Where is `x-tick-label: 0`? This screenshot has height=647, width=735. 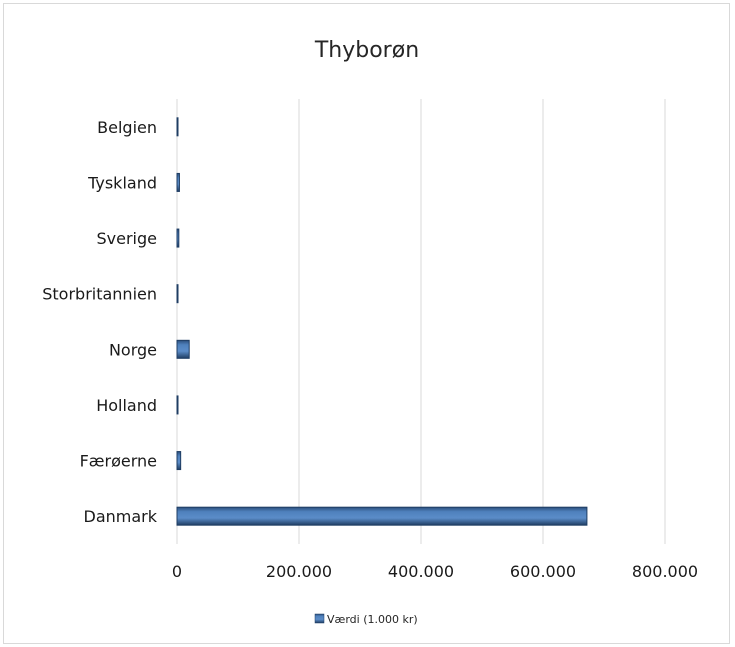 x-tick-label: 0 is located at coordinates (177, 571).